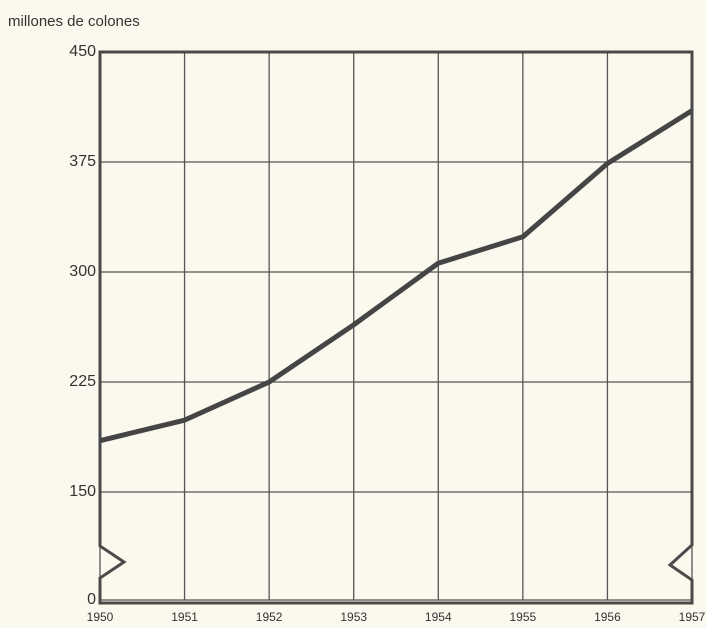 This screenshot has width=706, height=628. Describe the element at coordinates (269, 617) in the screenshot. I see `x-tick-label: 1952` at that location.